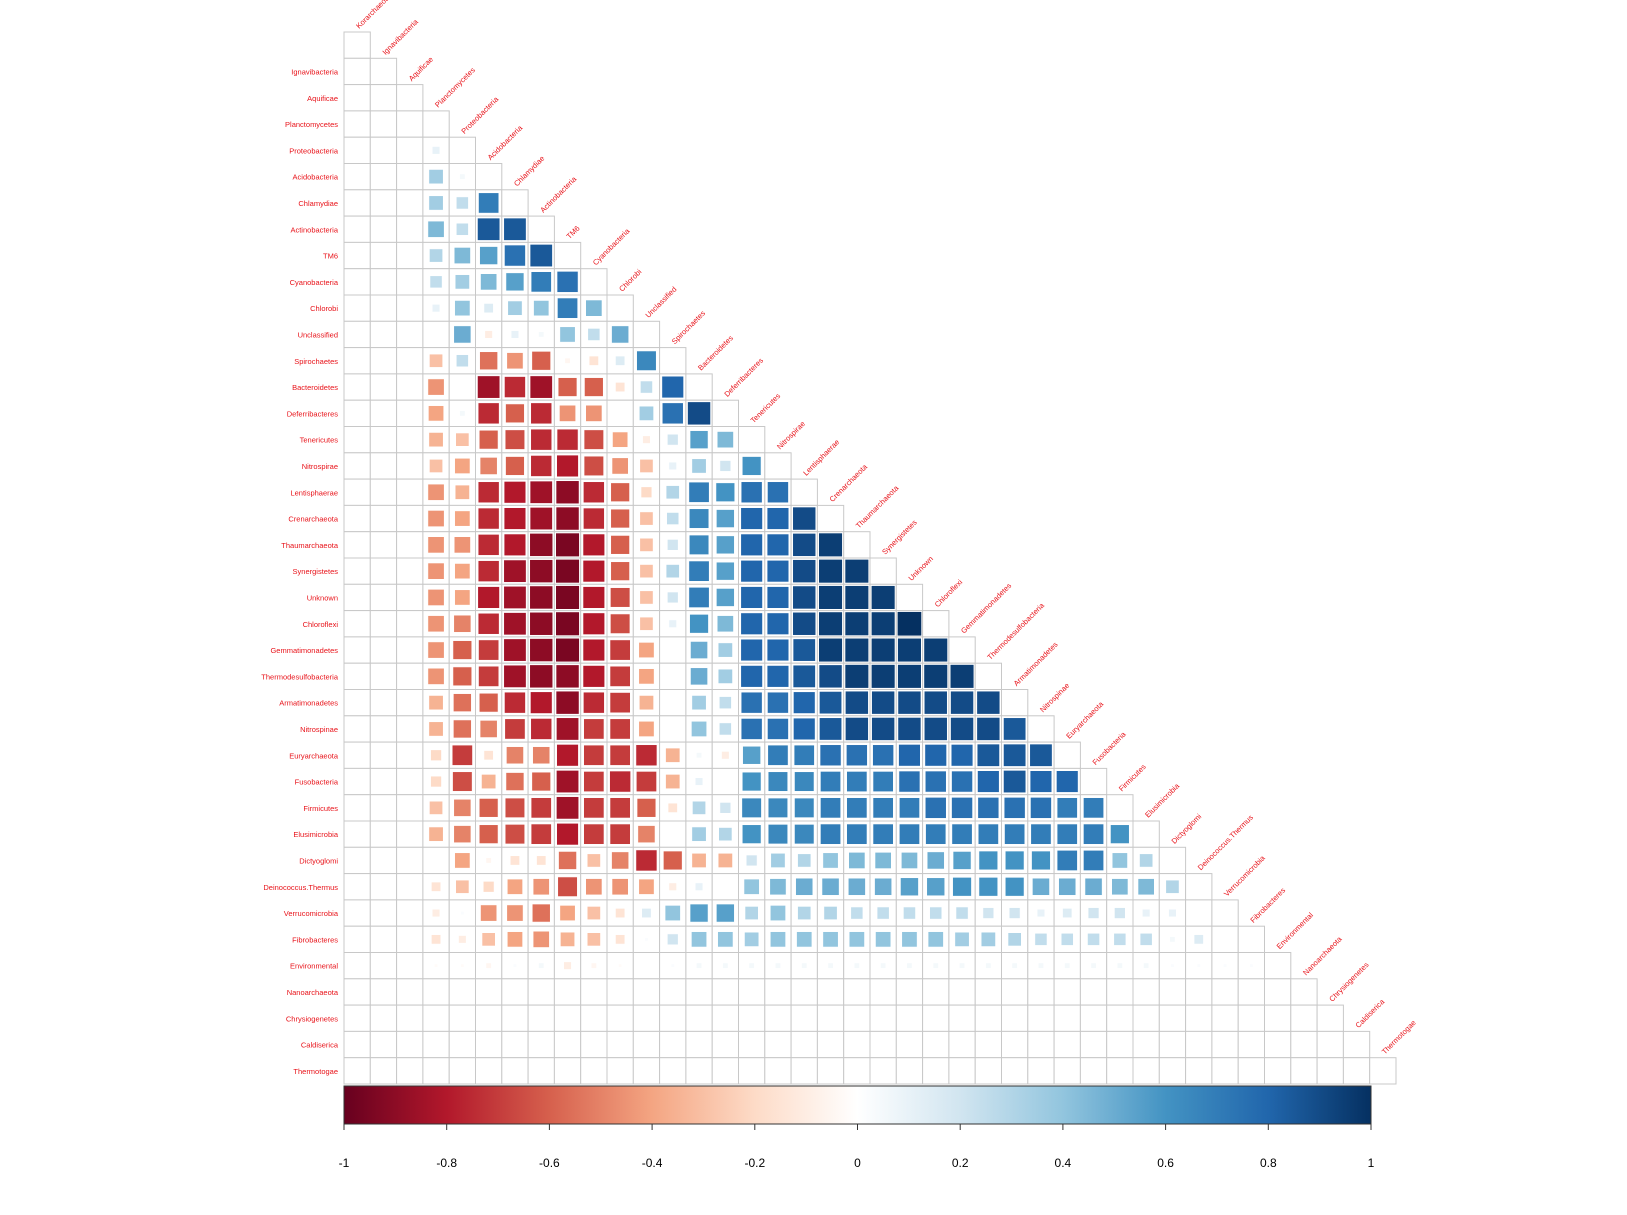 The image size is (1627, 1215). What do you see at coordinates (935, 781) in the screenshot?
I see `corr-cell-Fusobacteria-Chloroflexi` at bounding box center [935, 781].